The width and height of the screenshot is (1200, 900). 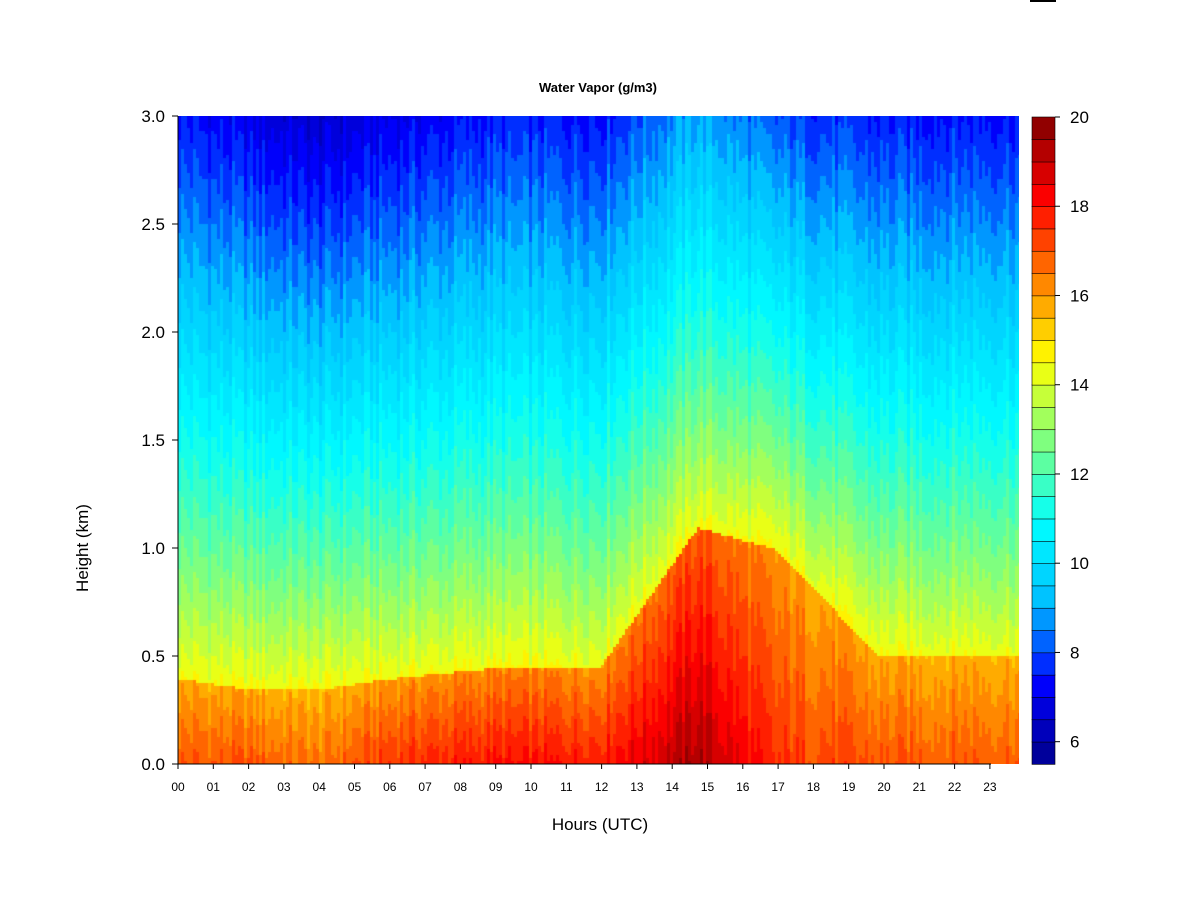 I want to click on y-axis: 0.0 0.5 1.0 1.5 2.0 2.5 3.0, so click(x=160, y=440).